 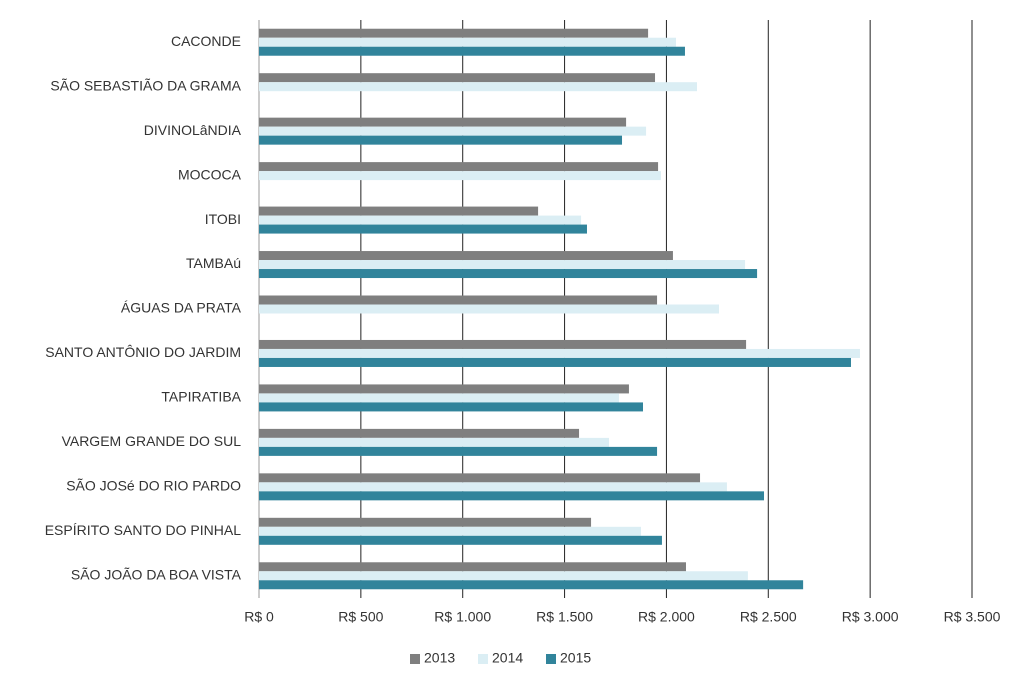 What do you see at coordinates (145, 85) in the screenshot?
I see `y-tick-label: SÃO SEBASTIÃO DA GRAMA` at bounding box center [145, 85].